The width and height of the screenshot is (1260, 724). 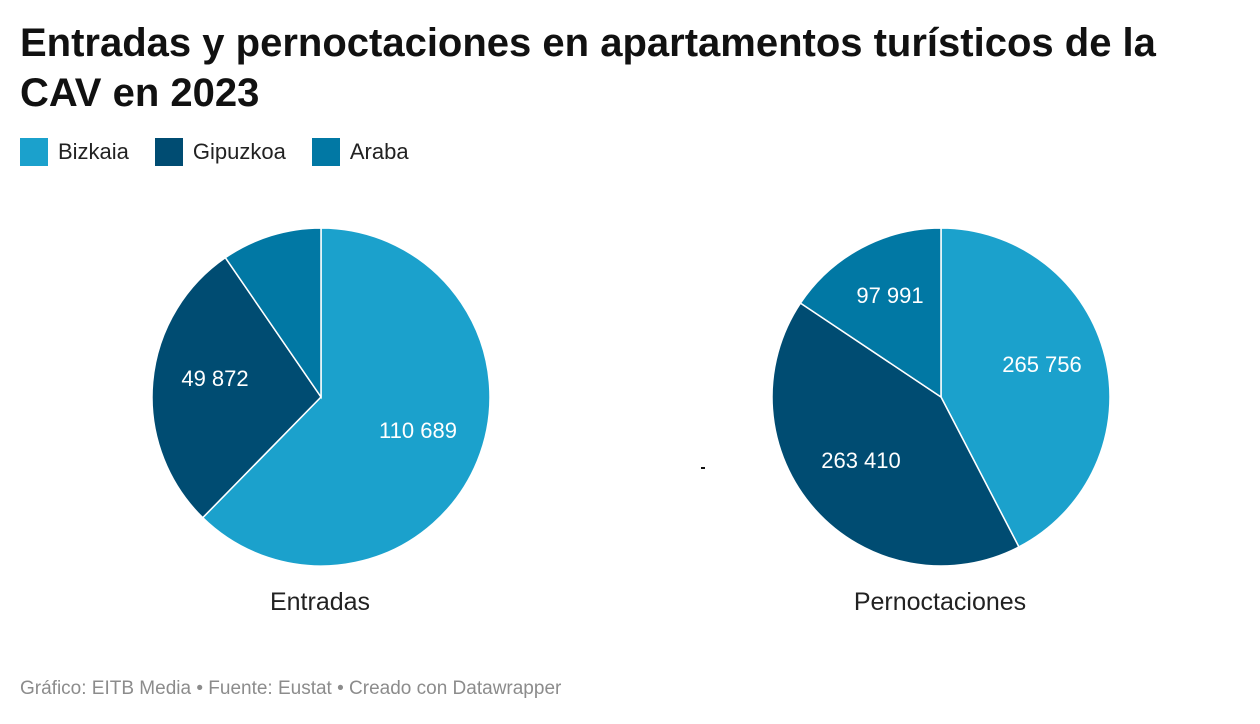 I want to click on legend-swatch-bizkaia, so click(x=34, y=152).